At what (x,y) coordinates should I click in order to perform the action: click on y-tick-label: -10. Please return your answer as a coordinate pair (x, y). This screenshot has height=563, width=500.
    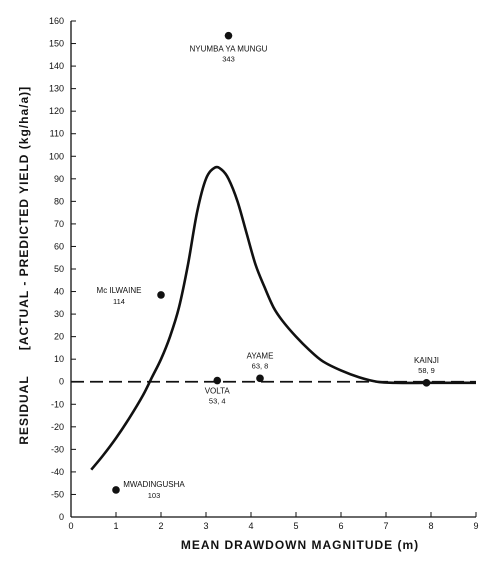
    Looking at the image, I should click on (57, 404).